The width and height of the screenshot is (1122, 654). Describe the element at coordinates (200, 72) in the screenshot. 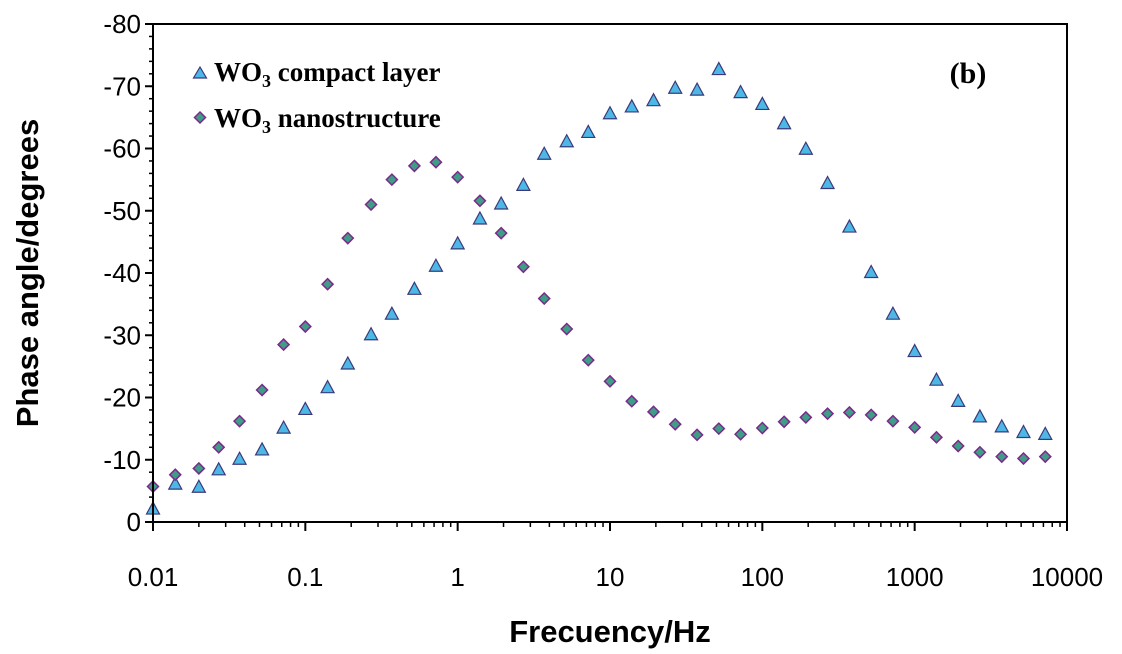

I see `legend-triangle-marker` at that location.